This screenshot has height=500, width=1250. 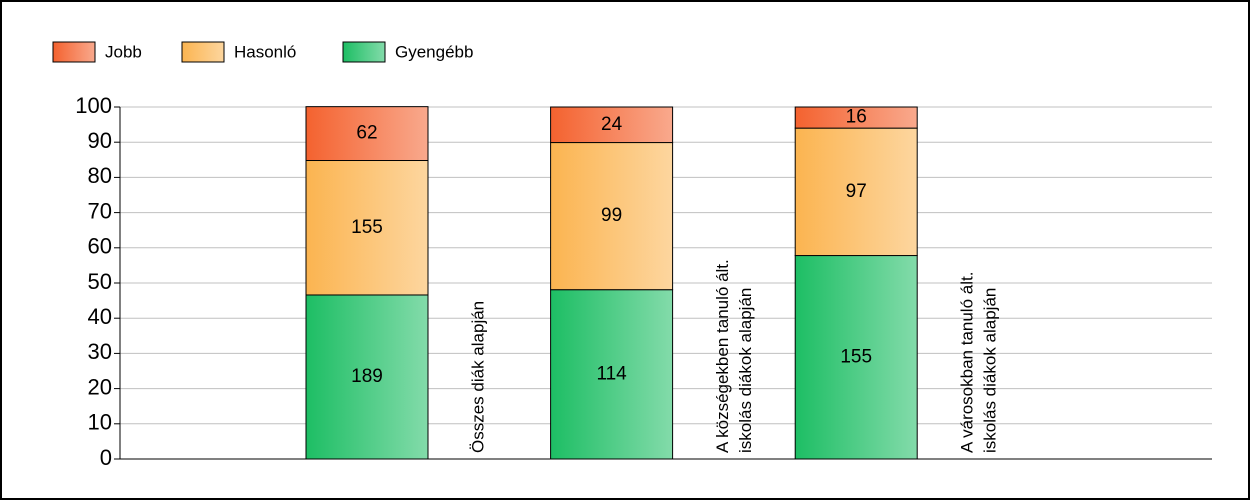 I want to click on data-label: 189, so click(x=367, y=376).